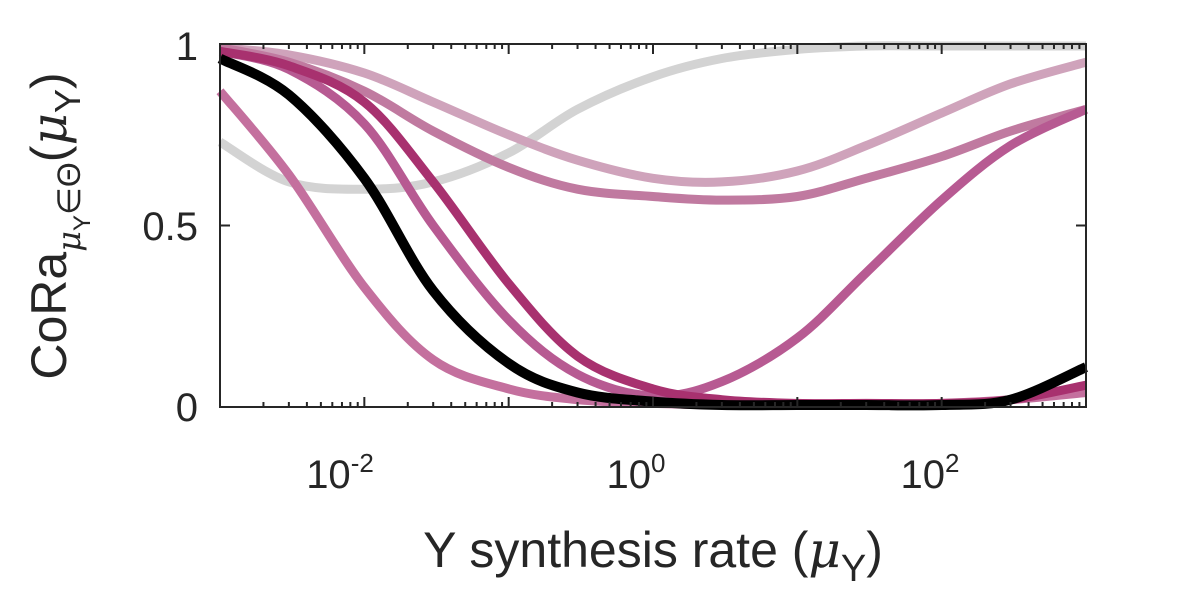 The image size is (1200, 600). I want to click on y-tick-label-1: 0.5, so click(170, 227).